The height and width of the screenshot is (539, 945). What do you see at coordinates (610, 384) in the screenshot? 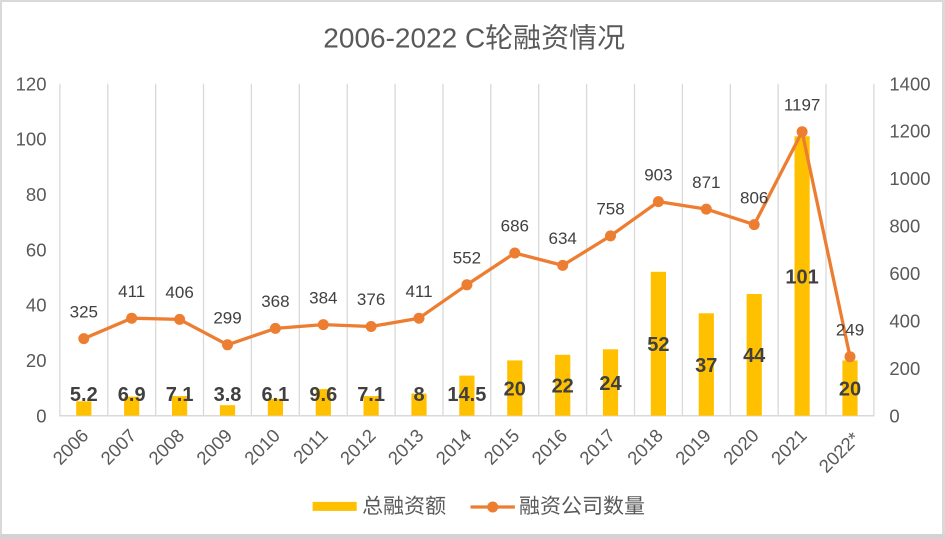
I see `svg-text: 24` at bounding box center [610, 384].